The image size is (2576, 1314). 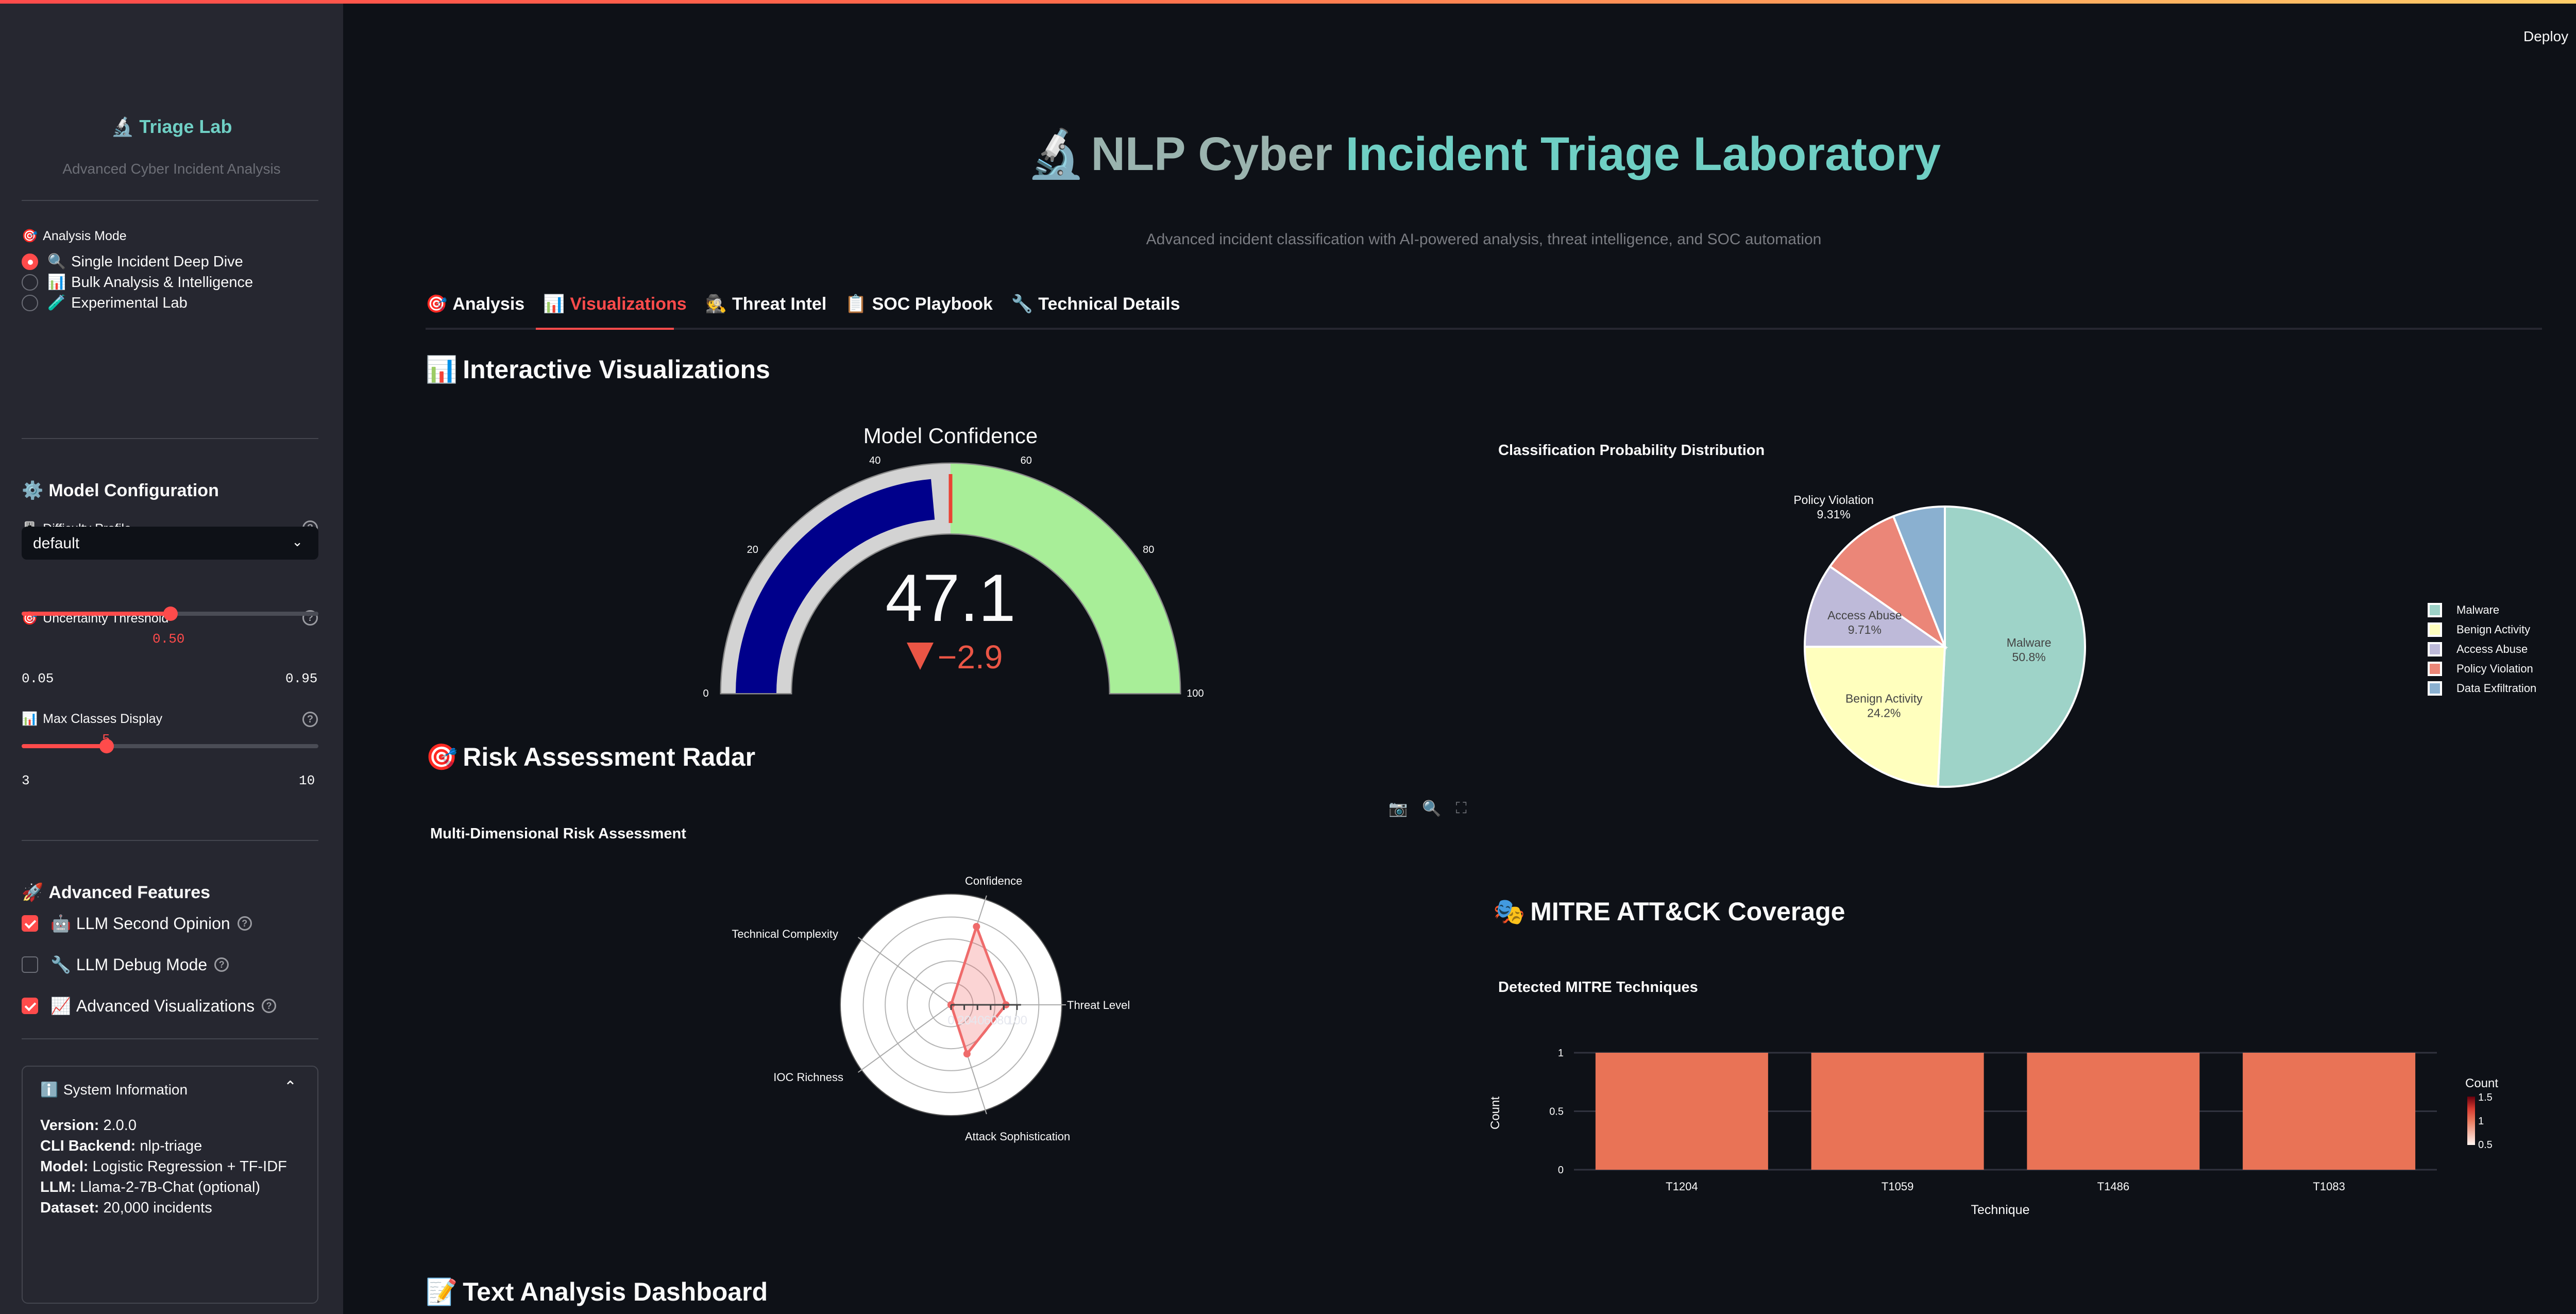 What do you see at coordinates (2029, 642) in the screenshot?
I see `svg-text: Malware` at bounding box center [2029, 642].